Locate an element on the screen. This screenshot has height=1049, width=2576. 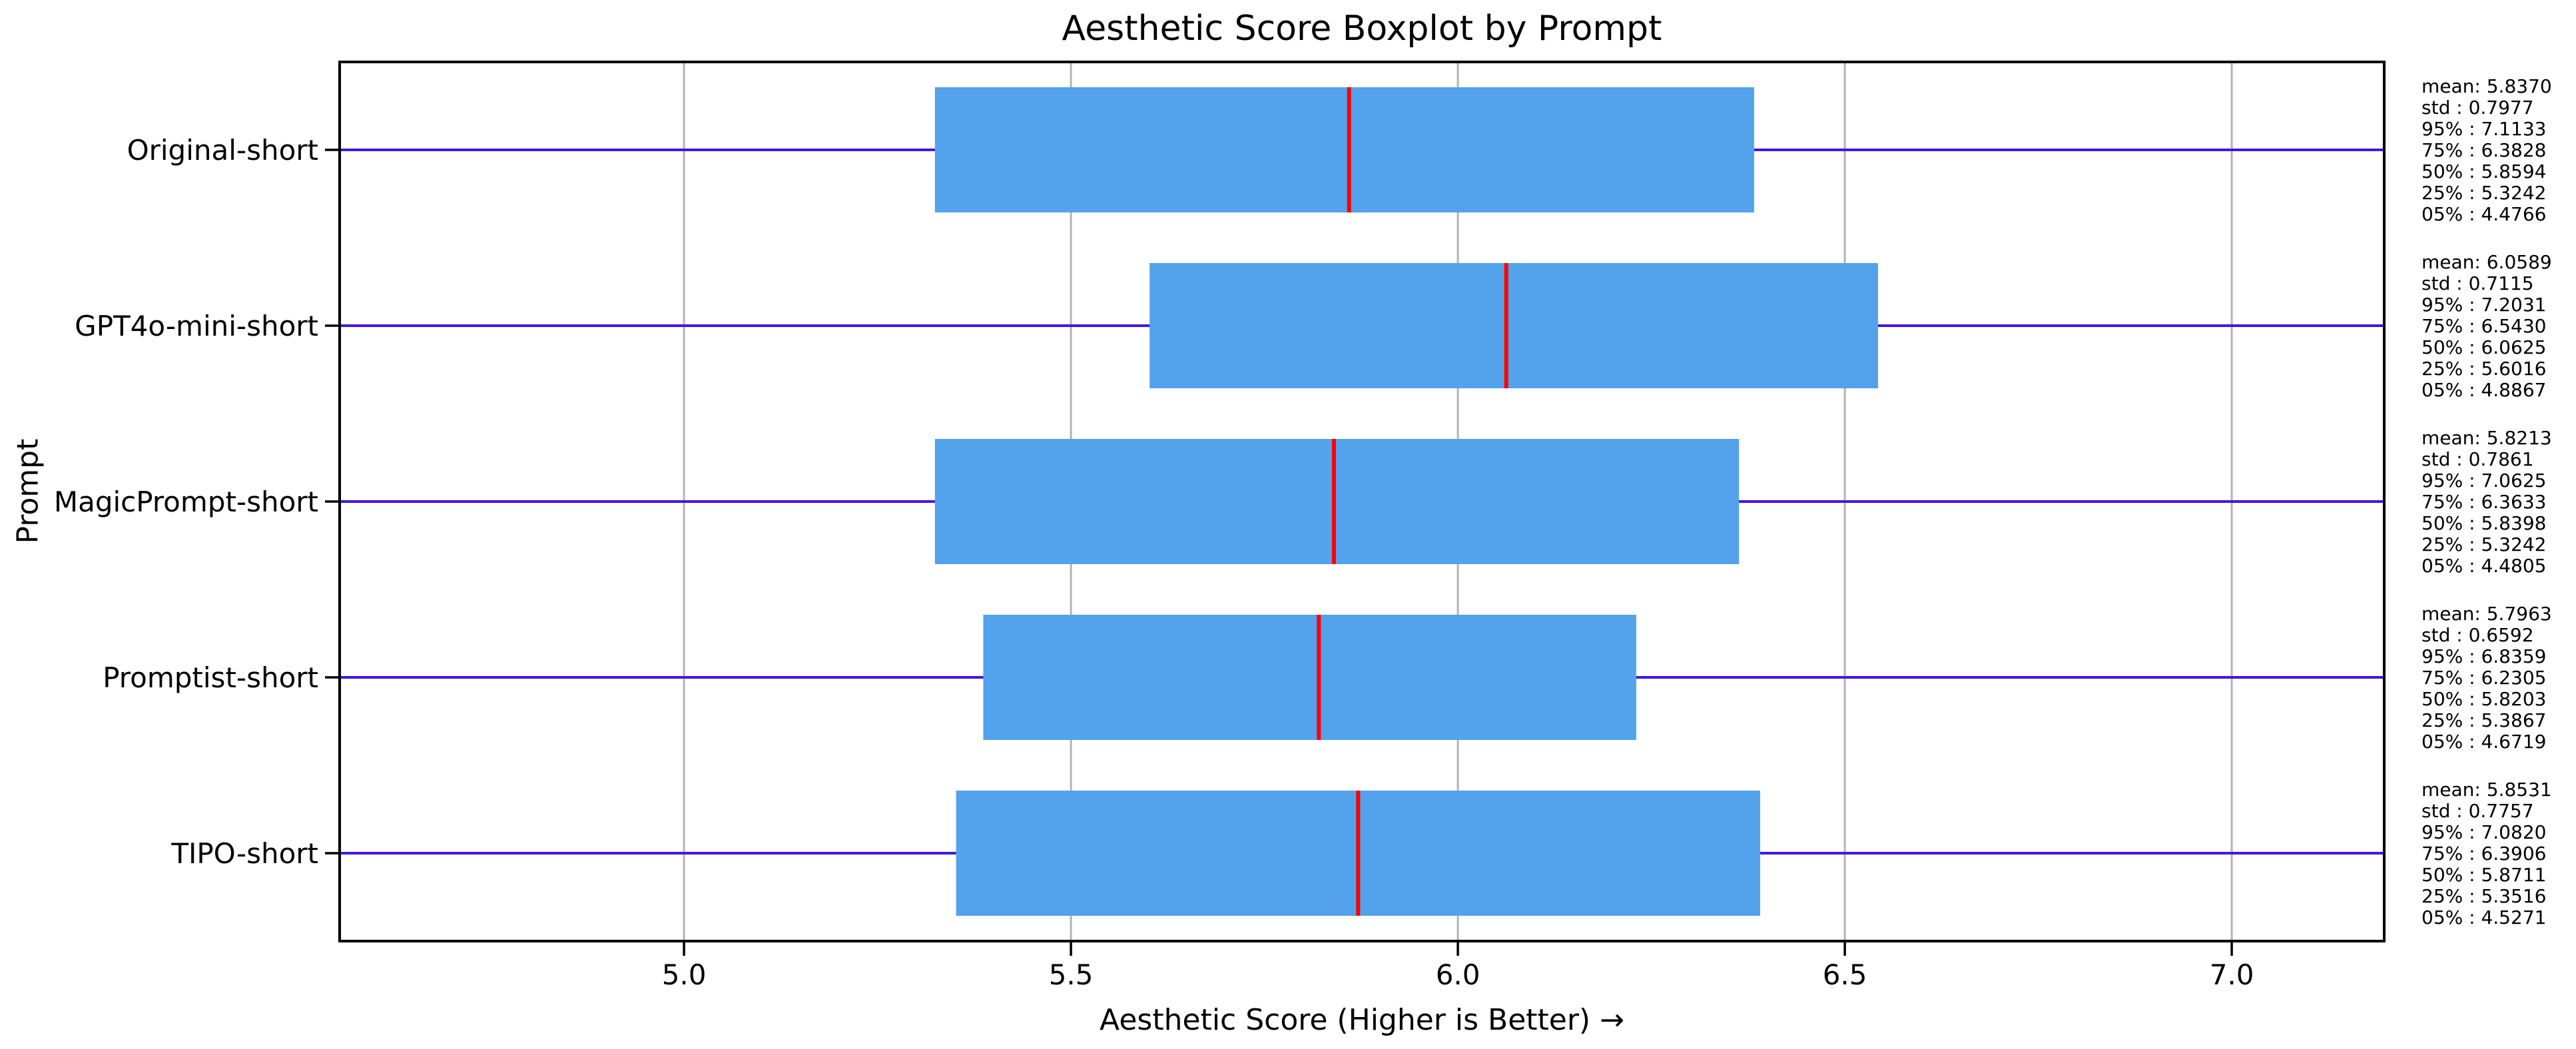
x-tick-label: 5.5 is located at coordinates (1071, 975).